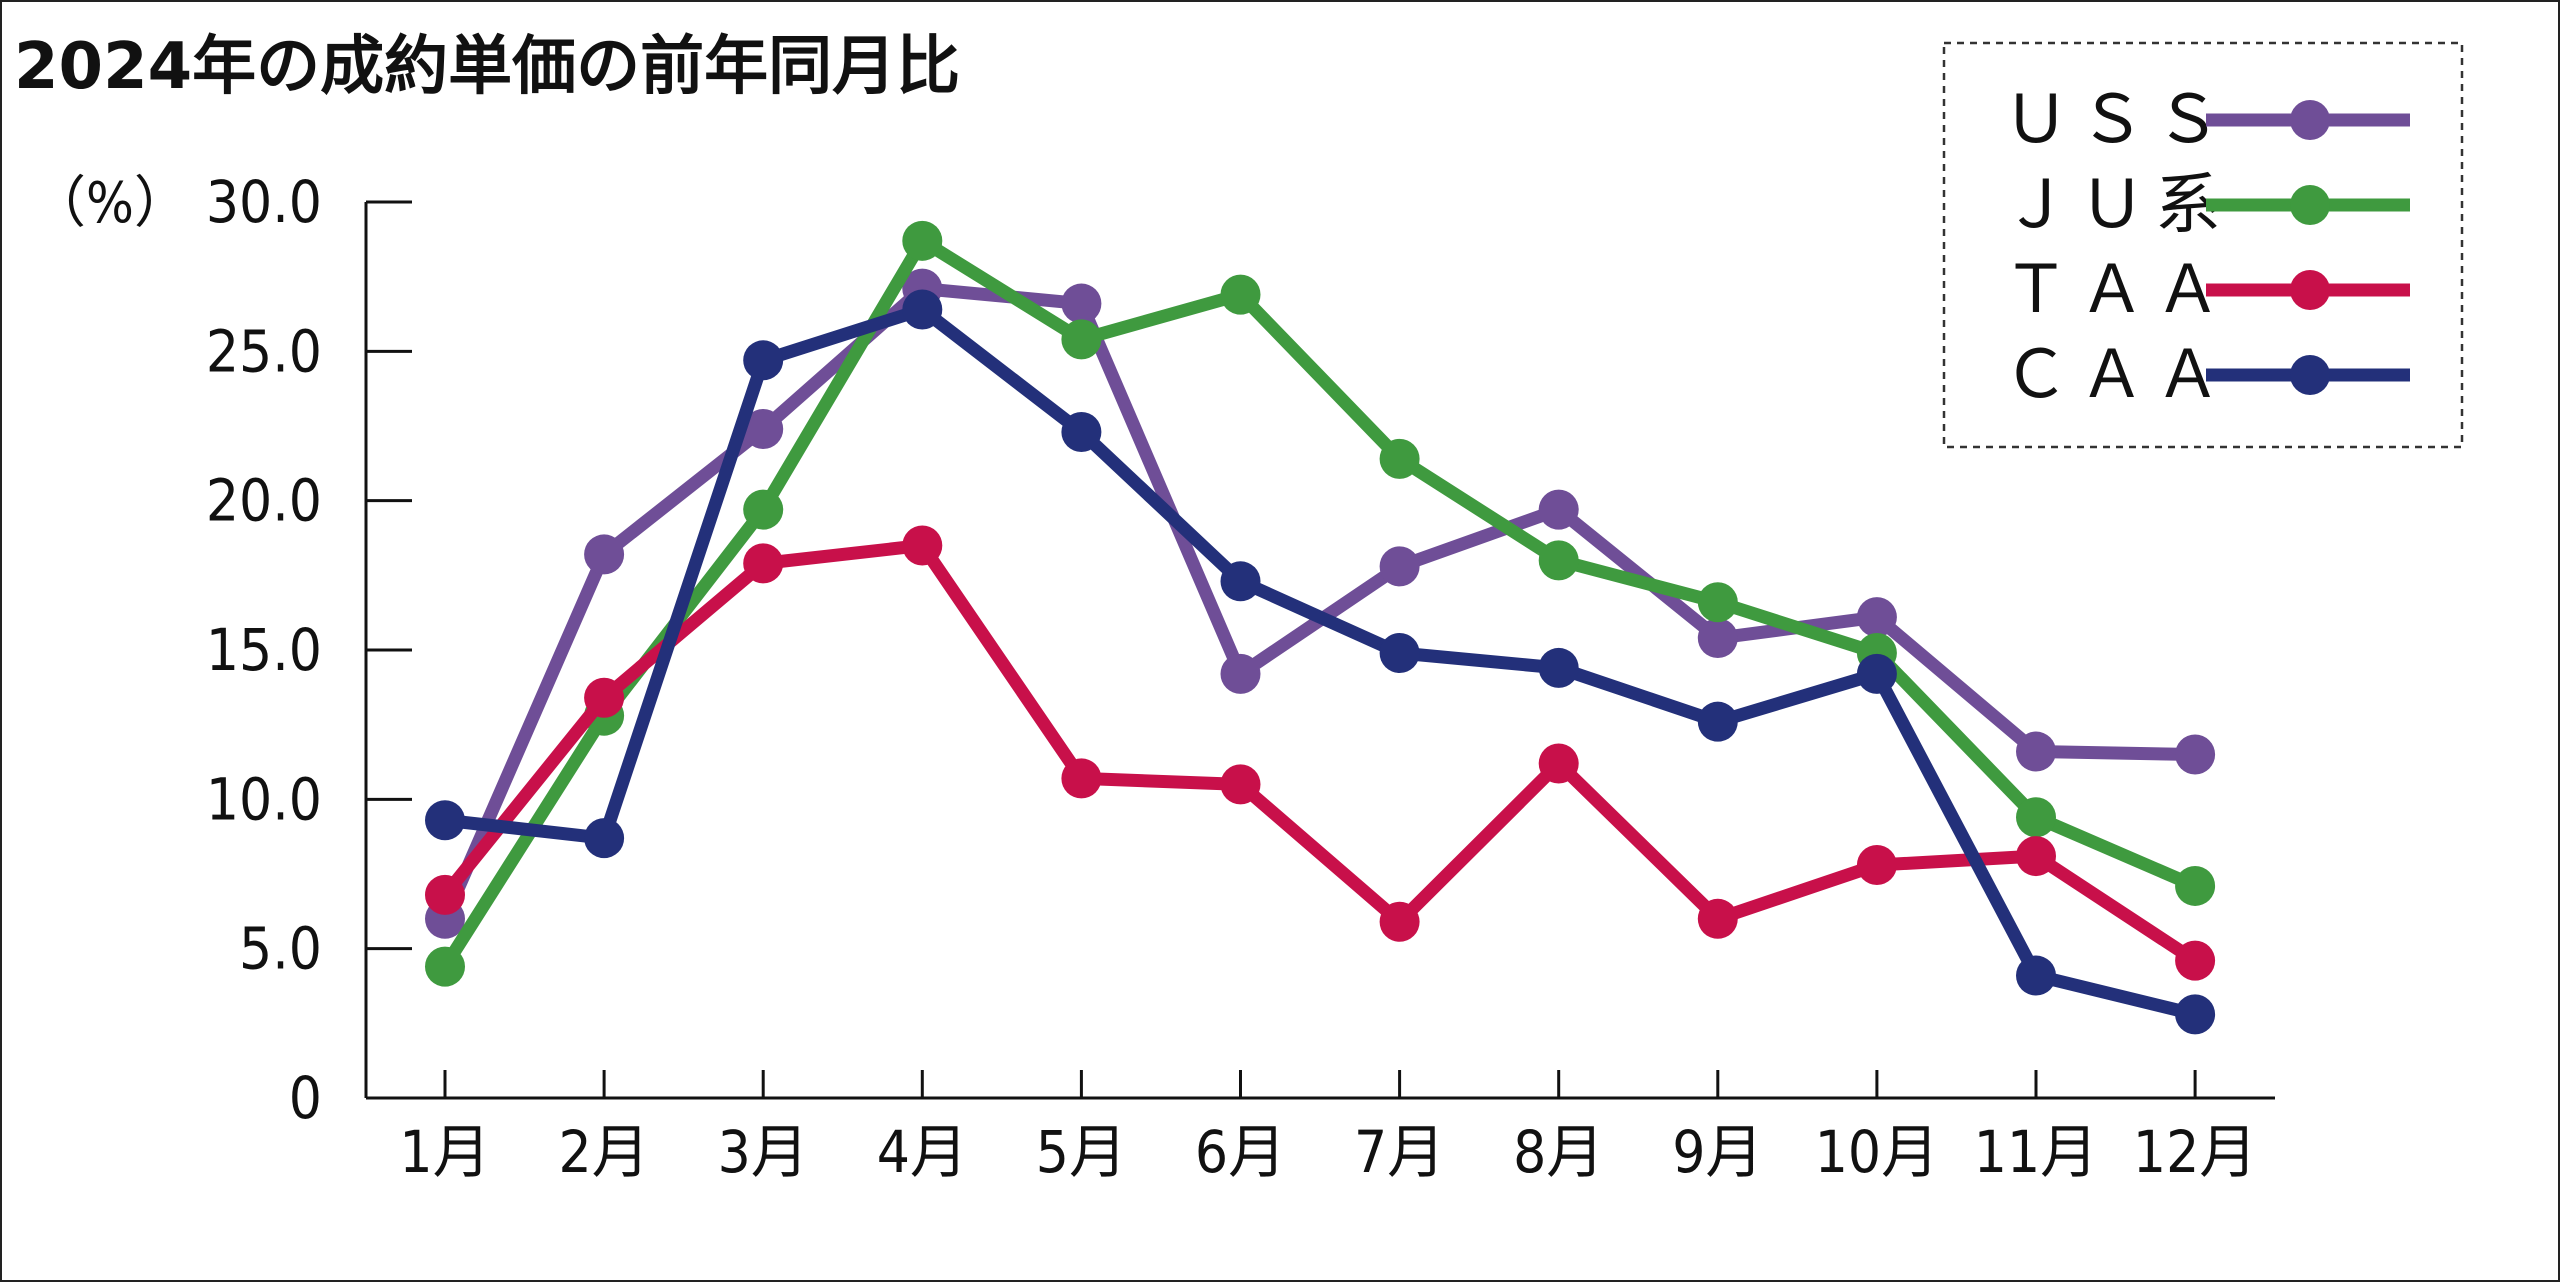 The width and height of the screenshot is (2560, 1282). Describe the element at coordinates (1081, 1152) in the screenshot. I see `x-tick-label: 5月` at that location.